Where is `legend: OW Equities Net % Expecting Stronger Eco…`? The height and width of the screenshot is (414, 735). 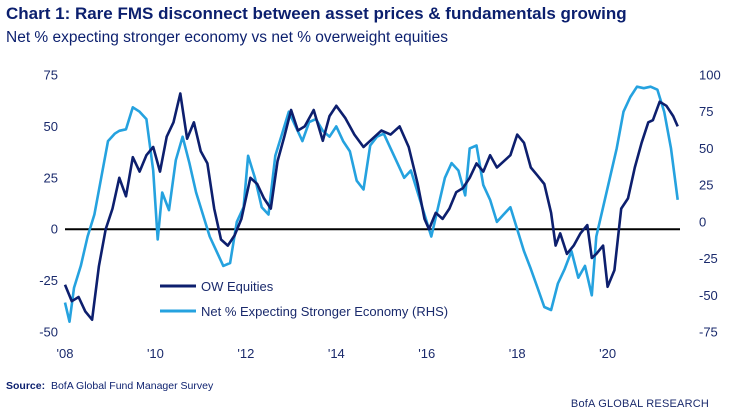
legend: OW Equities Net % Expecting Stronger Eco… is located at coordinates (304, 299).